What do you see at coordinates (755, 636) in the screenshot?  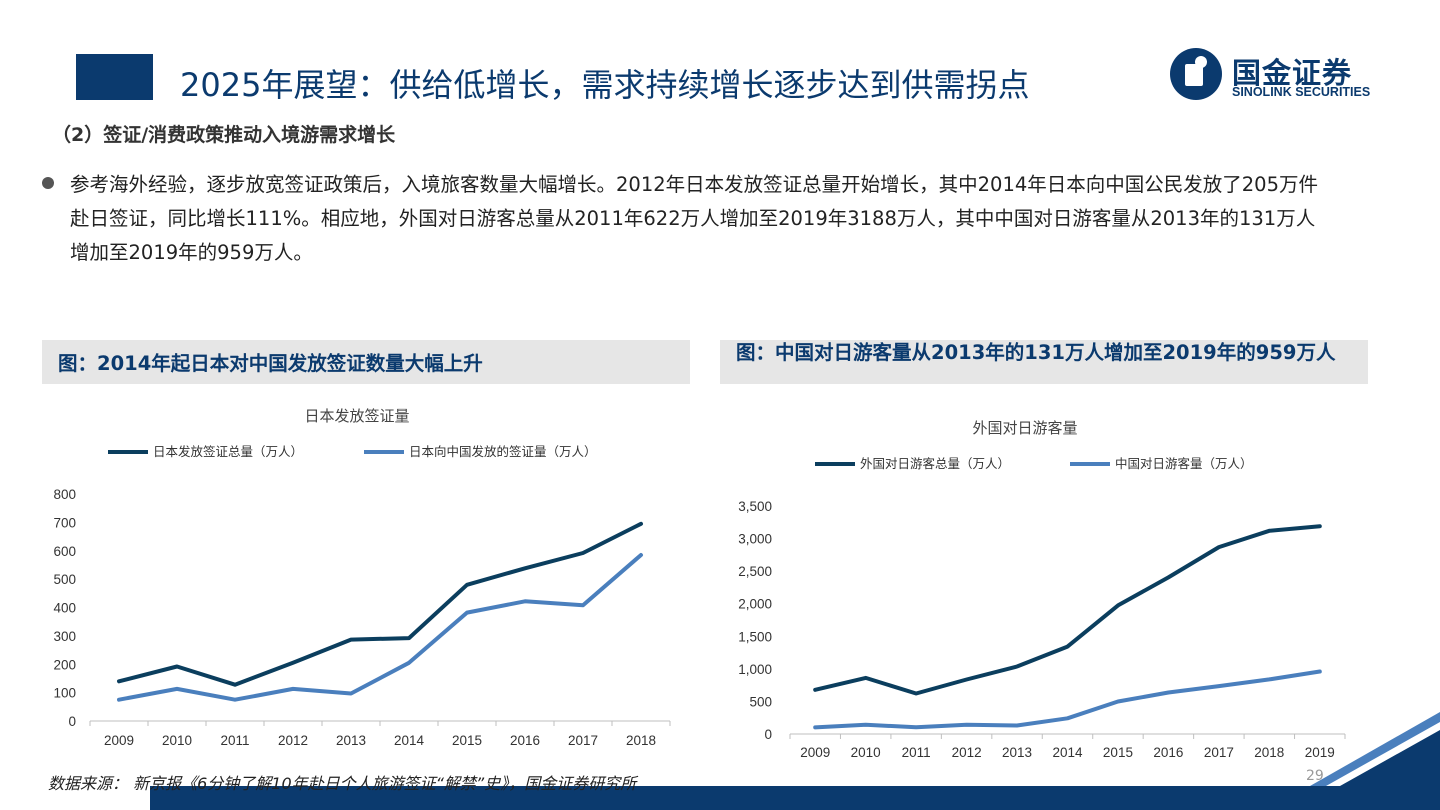 I see `y-tick-label: 1,500` at bounding box center [755, 636].